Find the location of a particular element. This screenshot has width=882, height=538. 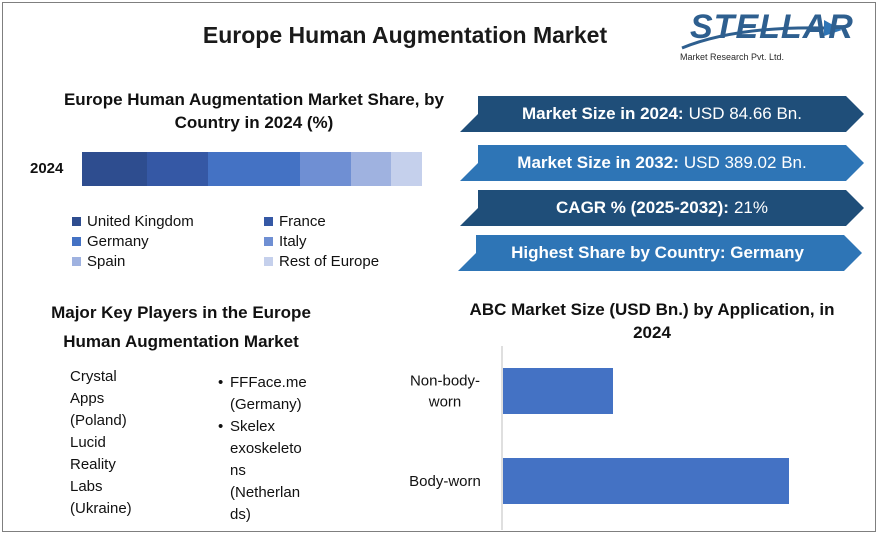

key-player-line: ns is located at coordinates (262, 471).